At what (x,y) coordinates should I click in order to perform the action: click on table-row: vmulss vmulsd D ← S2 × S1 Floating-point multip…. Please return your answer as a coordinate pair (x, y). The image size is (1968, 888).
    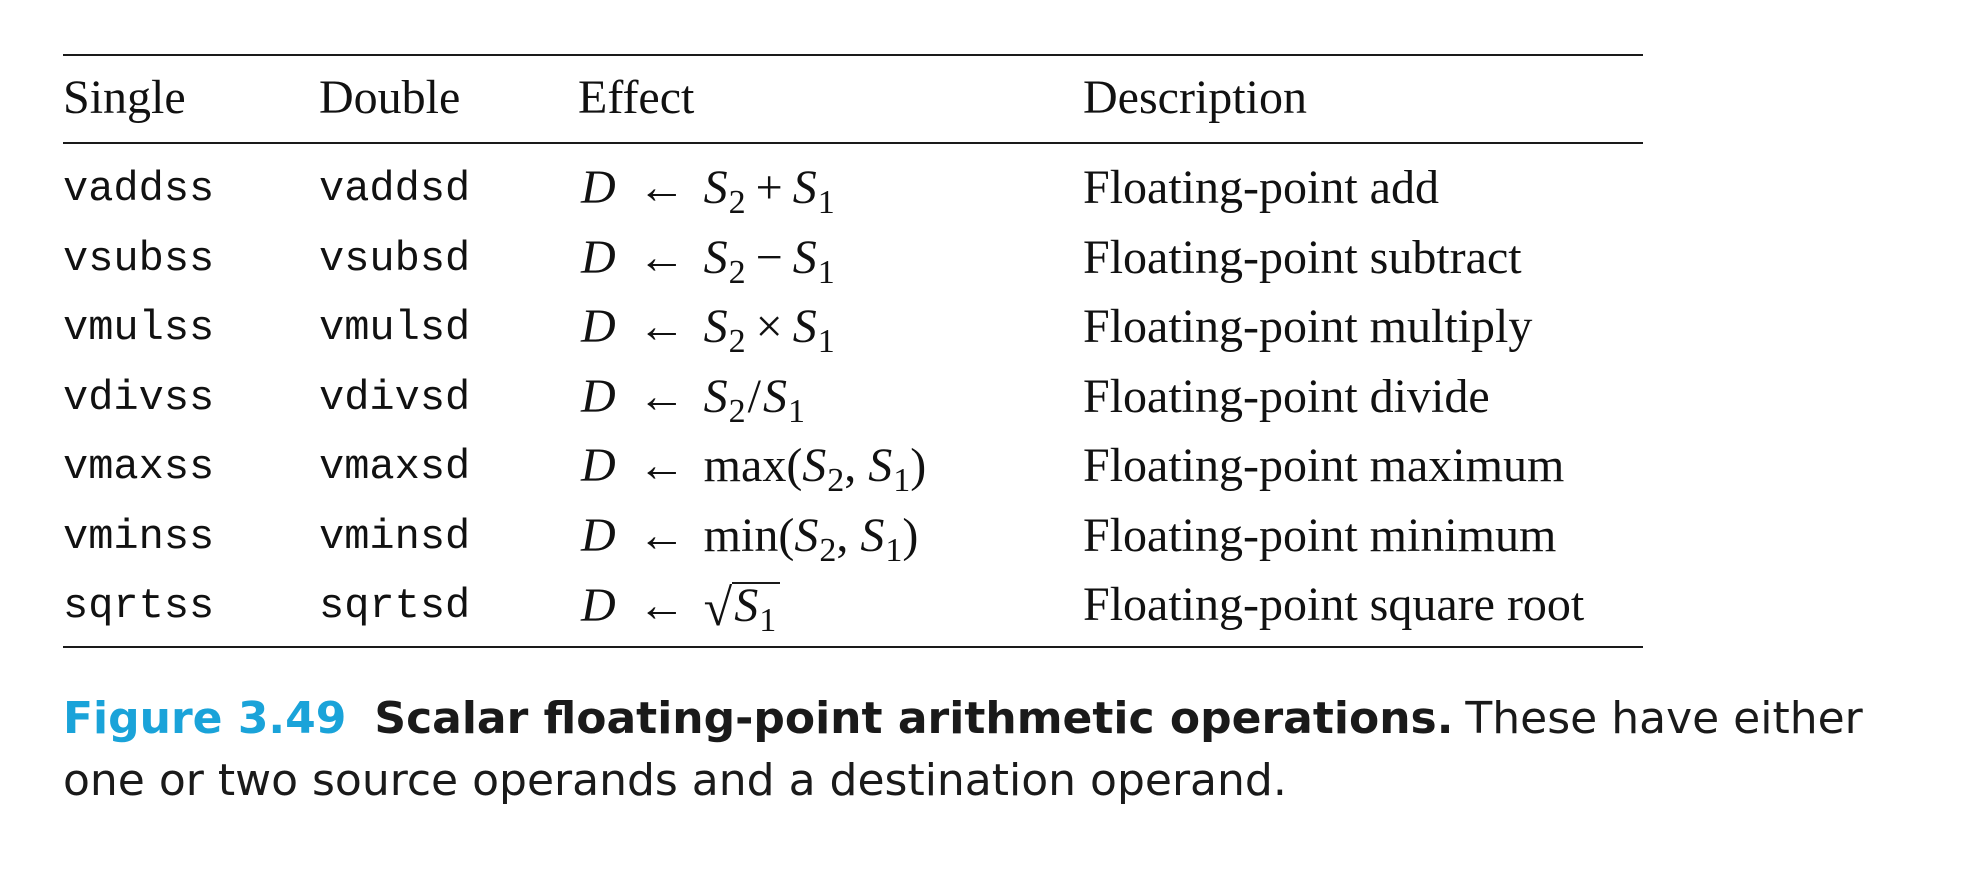
    Looking at the image, I should click on (853, 326).